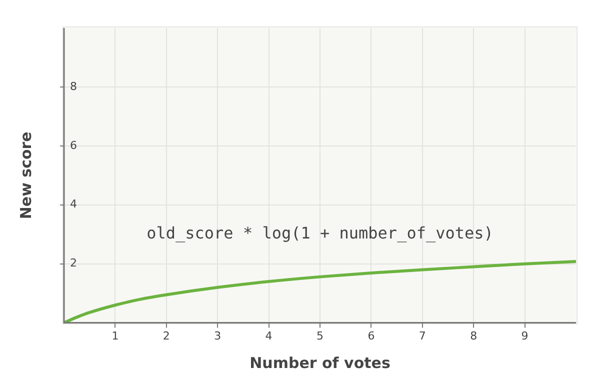 This screenshot has height=385, width=616. Describe the element at coordinates (320, 233) in the screenshot. I see `annotation: old_score * log(1 + number_of_votes)` at that location.